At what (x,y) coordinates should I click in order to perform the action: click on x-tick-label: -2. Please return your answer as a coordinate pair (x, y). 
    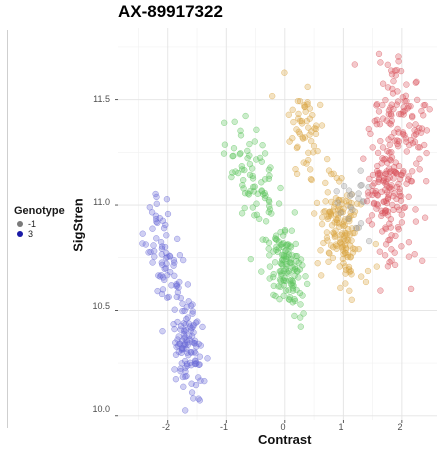
    Looking at the image, I should click on (165, 427).